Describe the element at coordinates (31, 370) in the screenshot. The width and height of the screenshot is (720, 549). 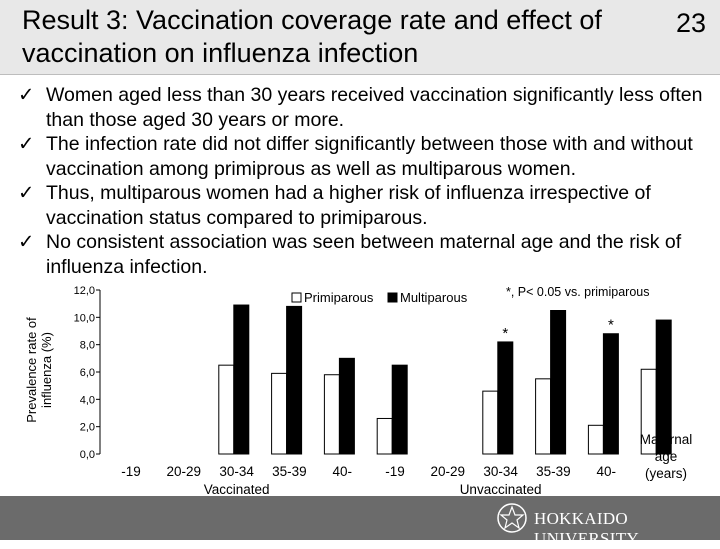
I see `y-axis-title: Prevalence rate of` at that location.